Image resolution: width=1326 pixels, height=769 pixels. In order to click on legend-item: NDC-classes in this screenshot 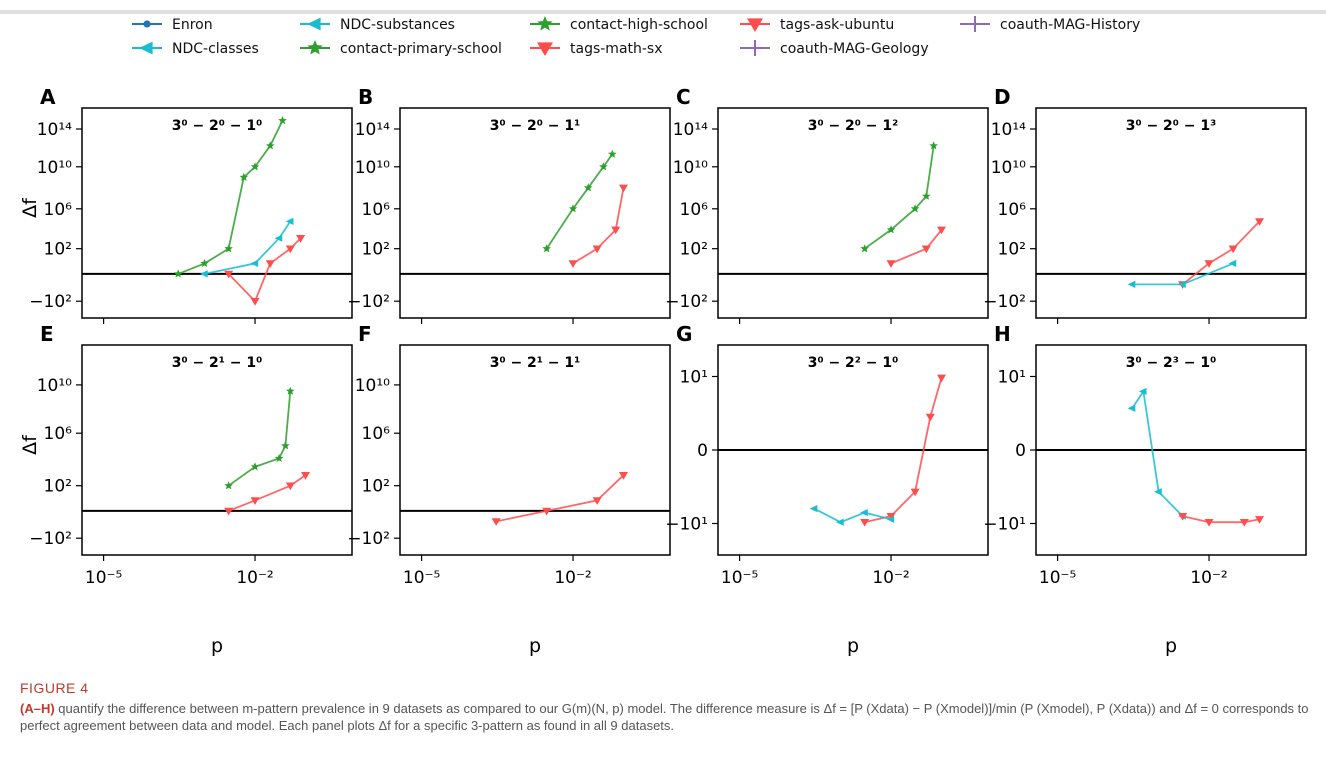, I will do `click(195, 49)`.